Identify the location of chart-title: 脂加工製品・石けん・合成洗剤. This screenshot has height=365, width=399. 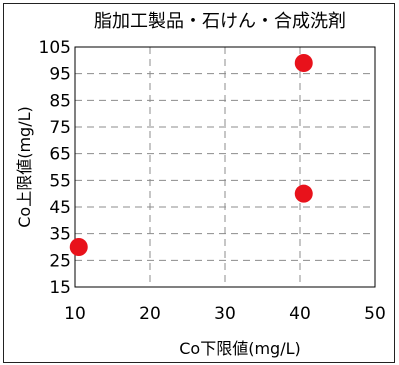
(220, 21).